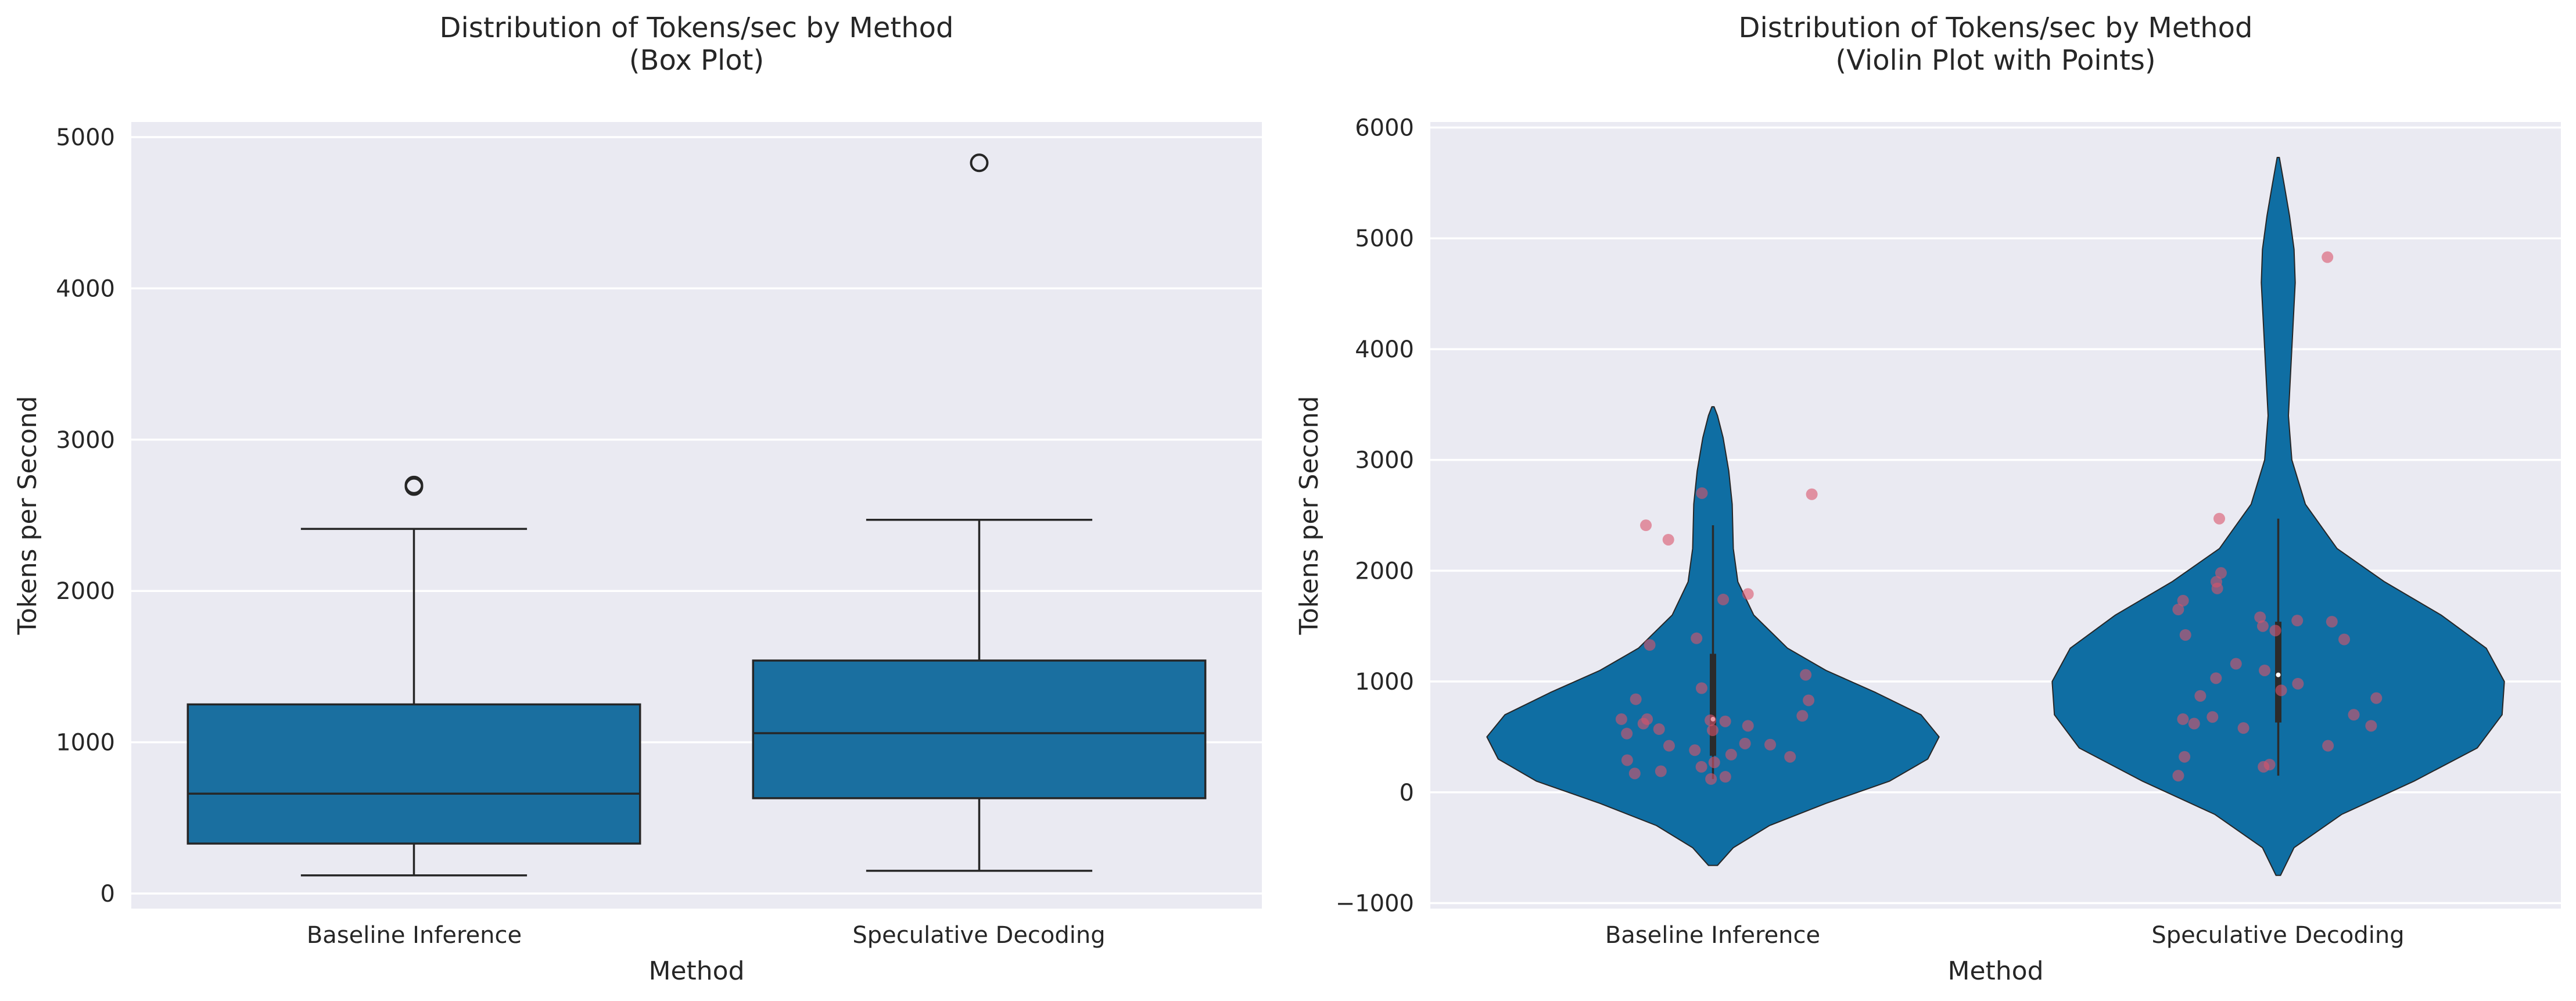 Image resolution: width=2576 pixels, height=1001 pixels. Describe the element at coordinates (2278, 674) in the screenshot. I see `violin-median-dot` at that location.